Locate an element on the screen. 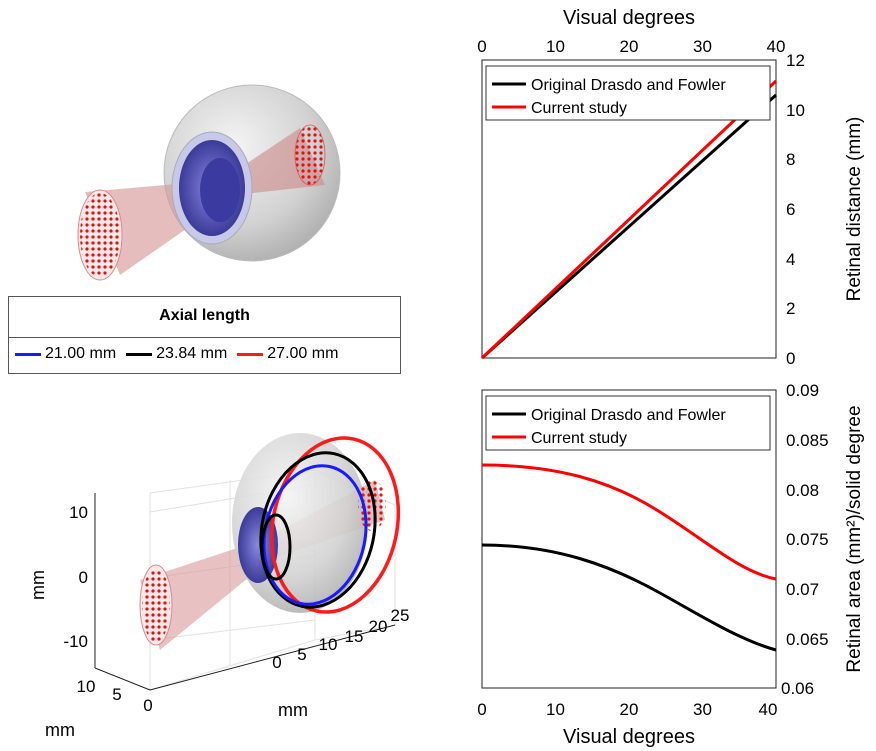 Image resolution: width=876 pixels, height=751 pixels. chart1-y-tick: 8 is located at coordinates (790, 159).